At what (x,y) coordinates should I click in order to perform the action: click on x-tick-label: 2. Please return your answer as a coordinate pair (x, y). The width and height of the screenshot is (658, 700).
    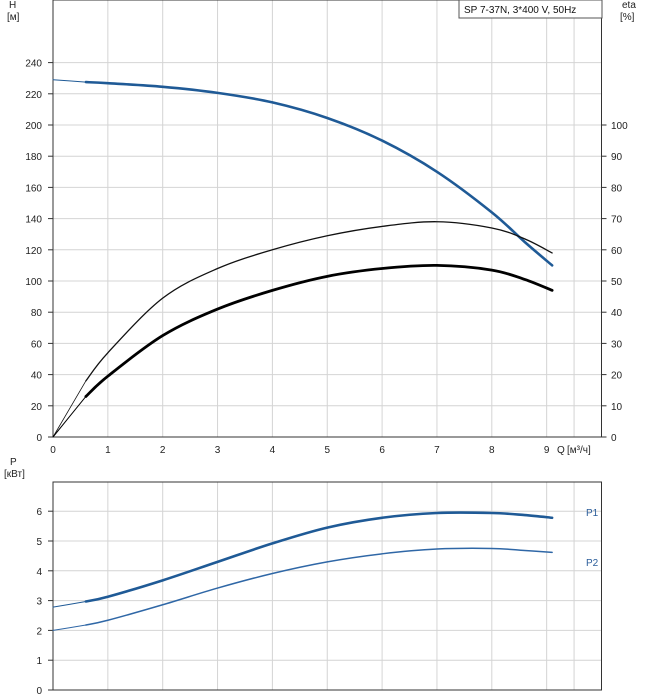
    Looking at the image, I should click on (163, 450).